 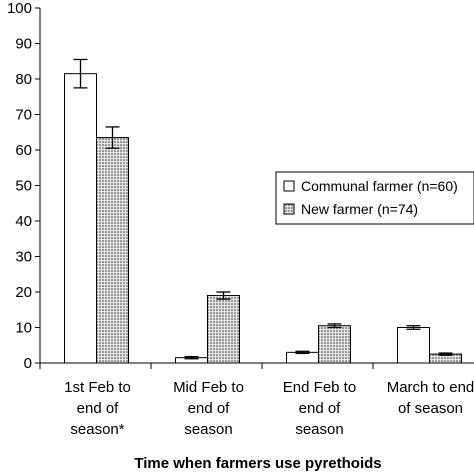 I want to click on y-tick-label: 80, so click(x=23, y=79).